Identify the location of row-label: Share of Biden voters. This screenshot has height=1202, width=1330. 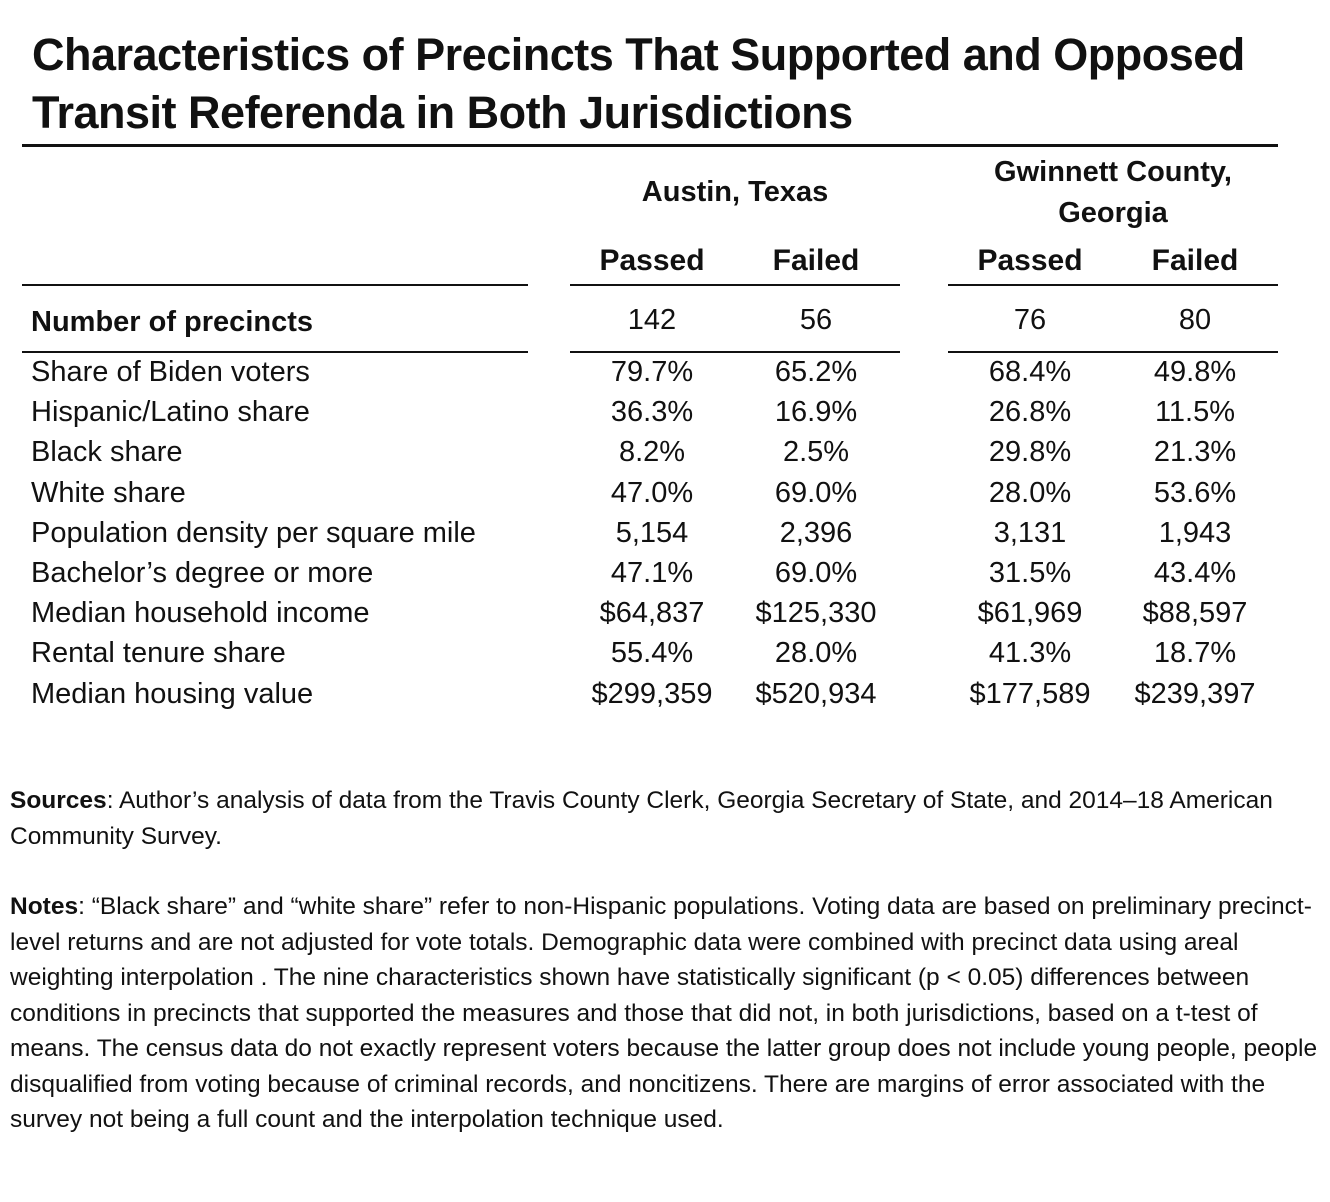
(170, 372).